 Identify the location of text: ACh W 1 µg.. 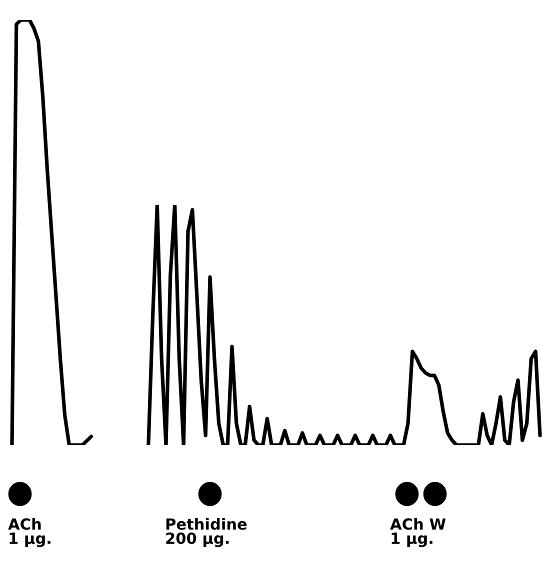
(418, 533).